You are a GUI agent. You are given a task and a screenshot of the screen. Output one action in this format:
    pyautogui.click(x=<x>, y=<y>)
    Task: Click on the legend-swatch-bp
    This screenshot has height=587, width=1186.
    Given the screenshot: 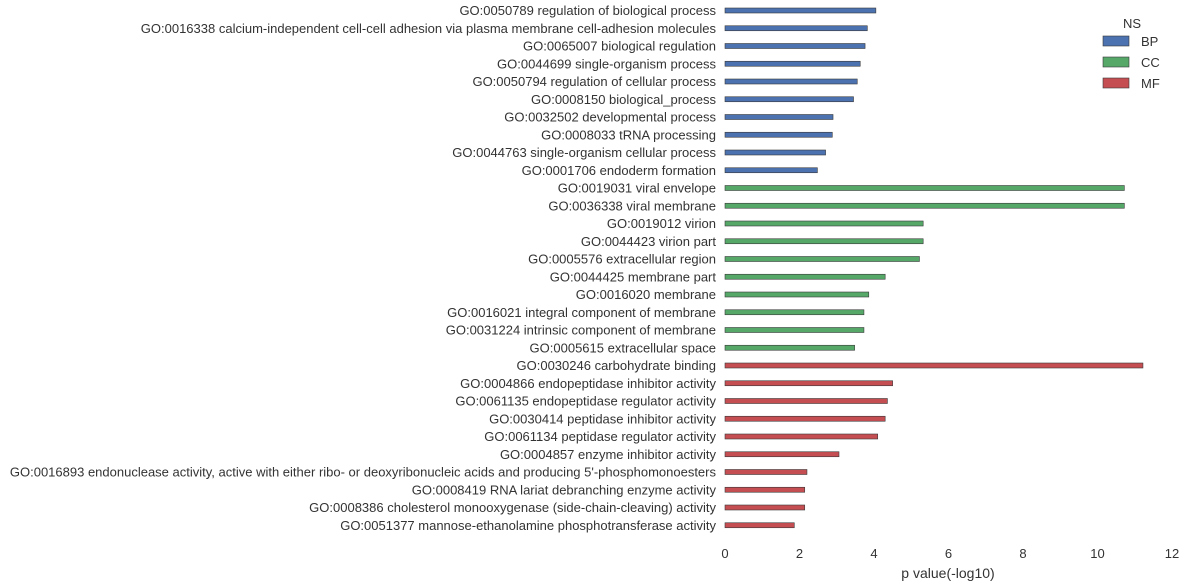 What is the action you would take?
    pyautogui.click(x=1116, y=41)
    